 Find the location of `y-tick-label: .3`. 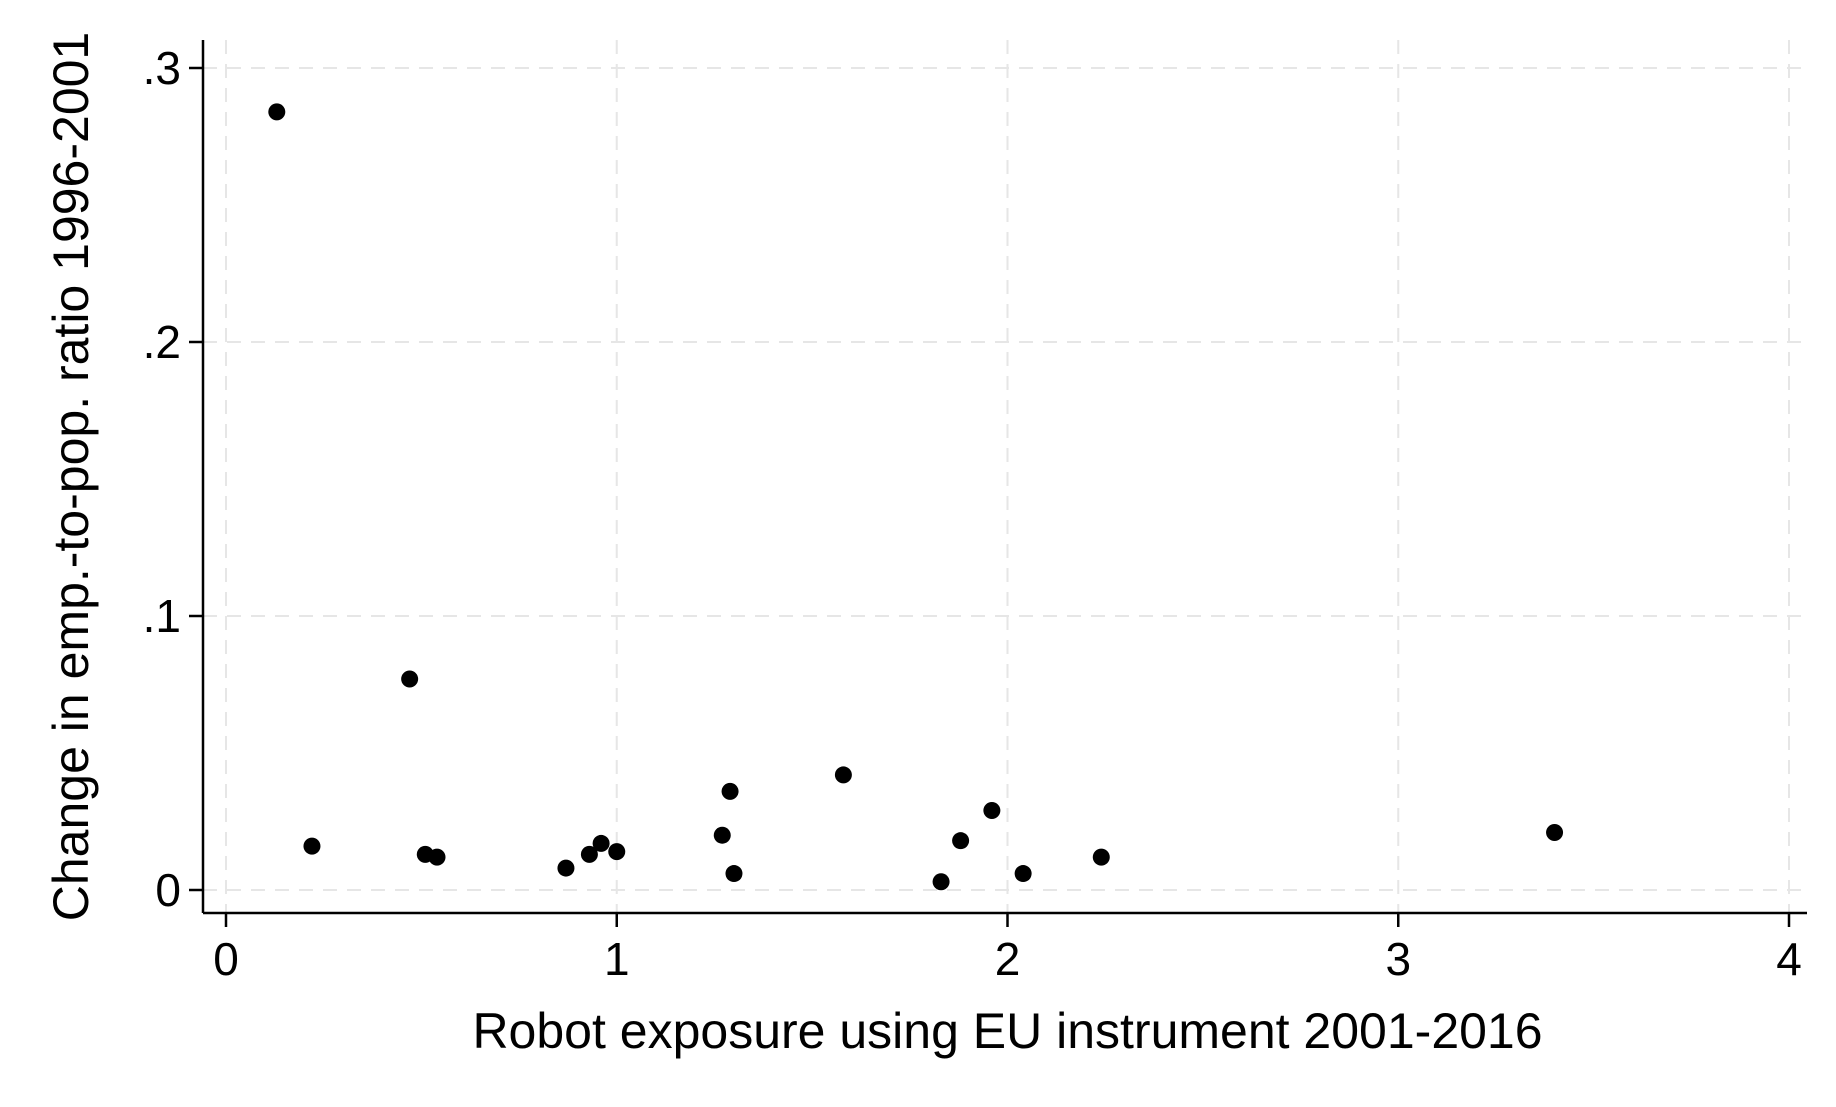

y-tick-label: .3 is located at coordinates (162, 68).